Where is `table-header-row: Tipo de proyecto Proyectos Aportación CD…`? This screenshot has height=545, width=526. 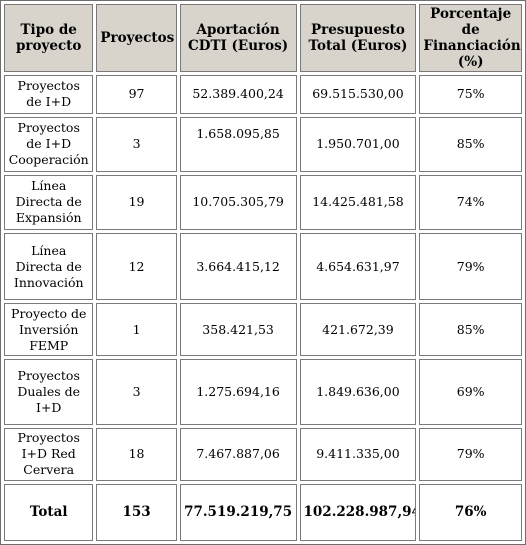 table-header-row: Tipo de proyecto Proyectos Aportación CD… is located at coordinates (263, 38).